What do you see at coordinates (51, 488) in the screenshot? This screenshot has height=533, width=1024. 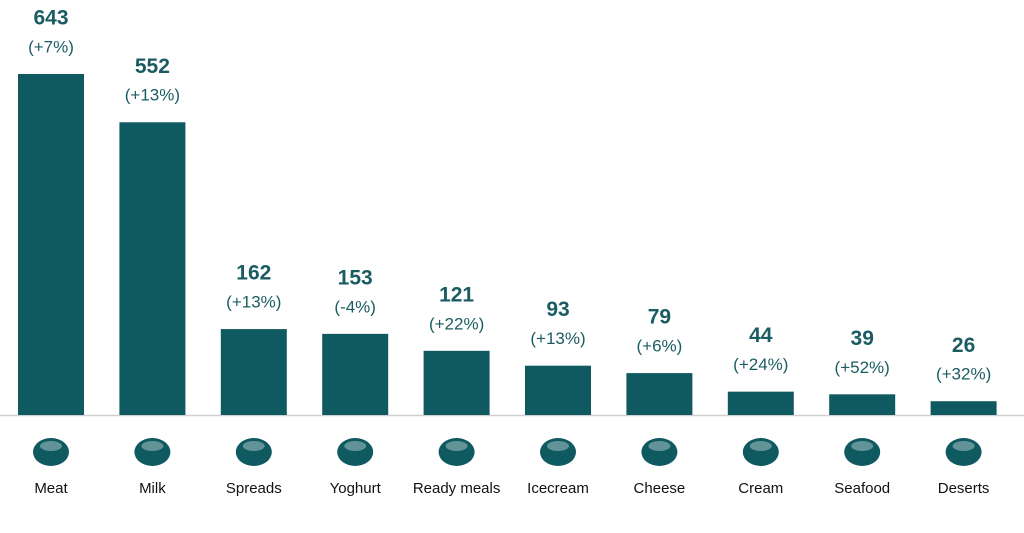 I see `category-label: Meat` at bounding box center [51, 488].